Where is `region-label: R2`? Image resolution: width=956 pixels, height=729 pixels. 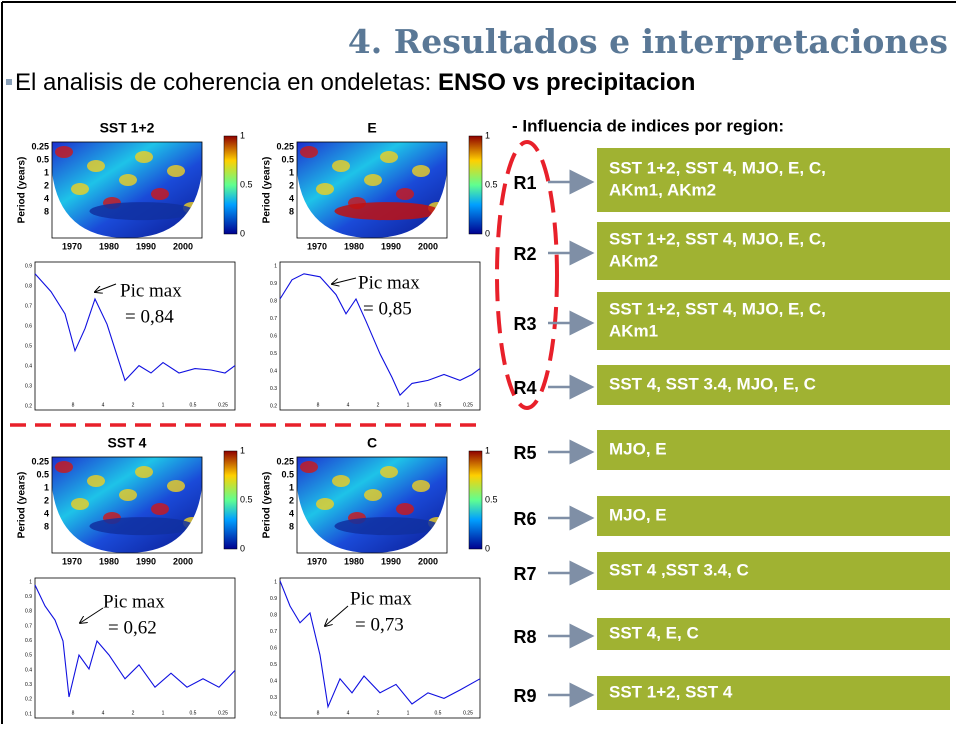
region-label: R2 is located at coordinates (524, 254).